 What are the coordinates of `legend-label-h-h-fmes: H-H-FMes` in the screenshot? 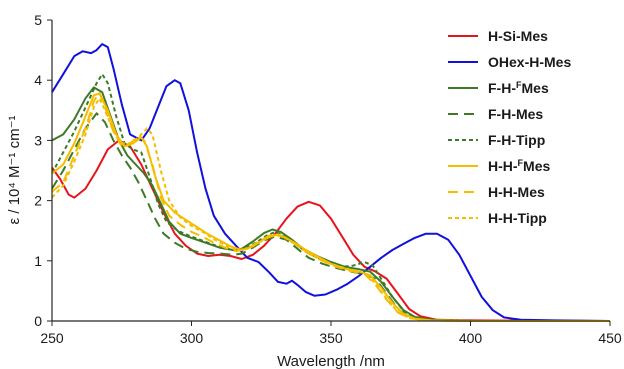 It's located at (519, 166).